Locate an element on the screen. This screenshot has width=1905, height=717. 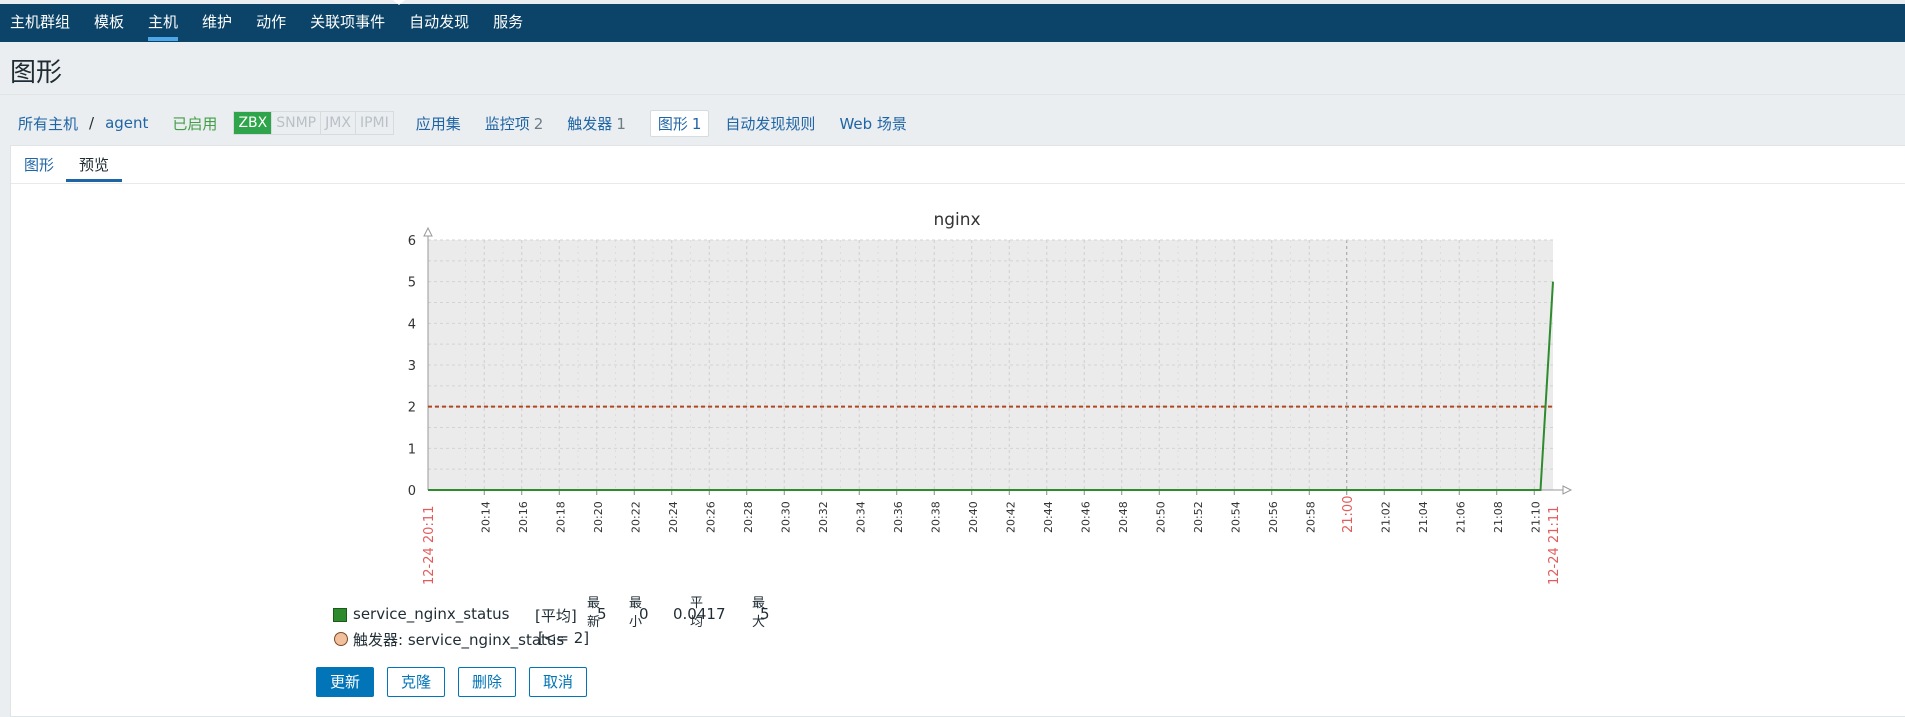
host-tabs: 应用集 监控项 2 触发器 1 图形 1 自动发现规则 Web 场景 is located at coordinates (673, 123).